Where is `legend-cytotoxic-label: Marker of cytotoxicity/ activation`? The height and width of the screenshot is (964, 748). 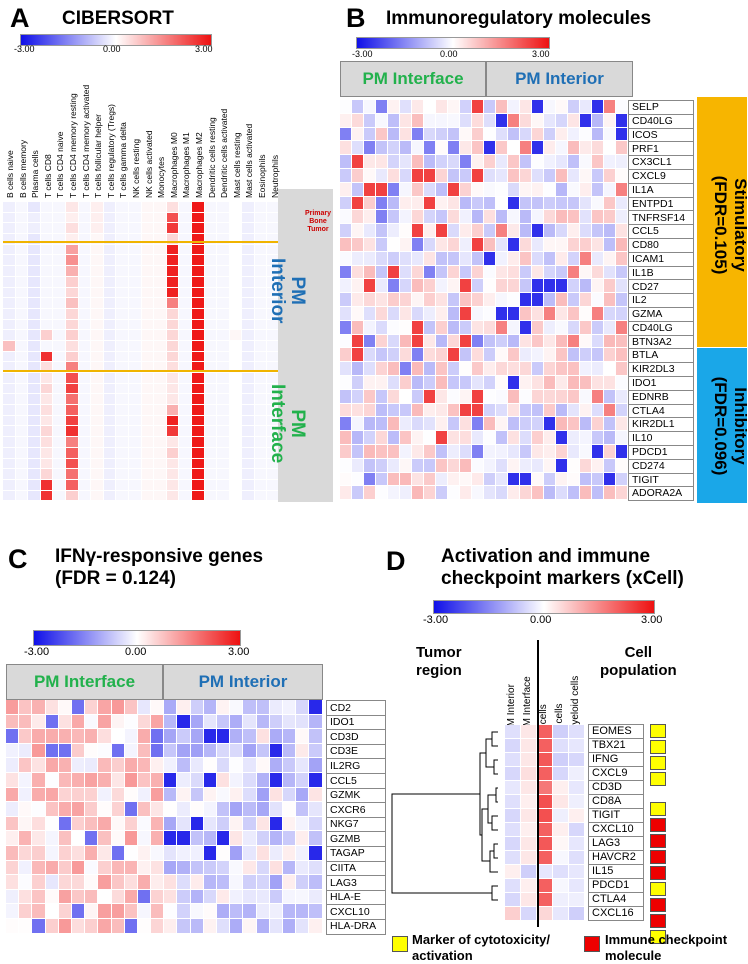 legend-cytotoxic-label: Marker of cytotoxicity/ activation is located at coordinates (481, 947).